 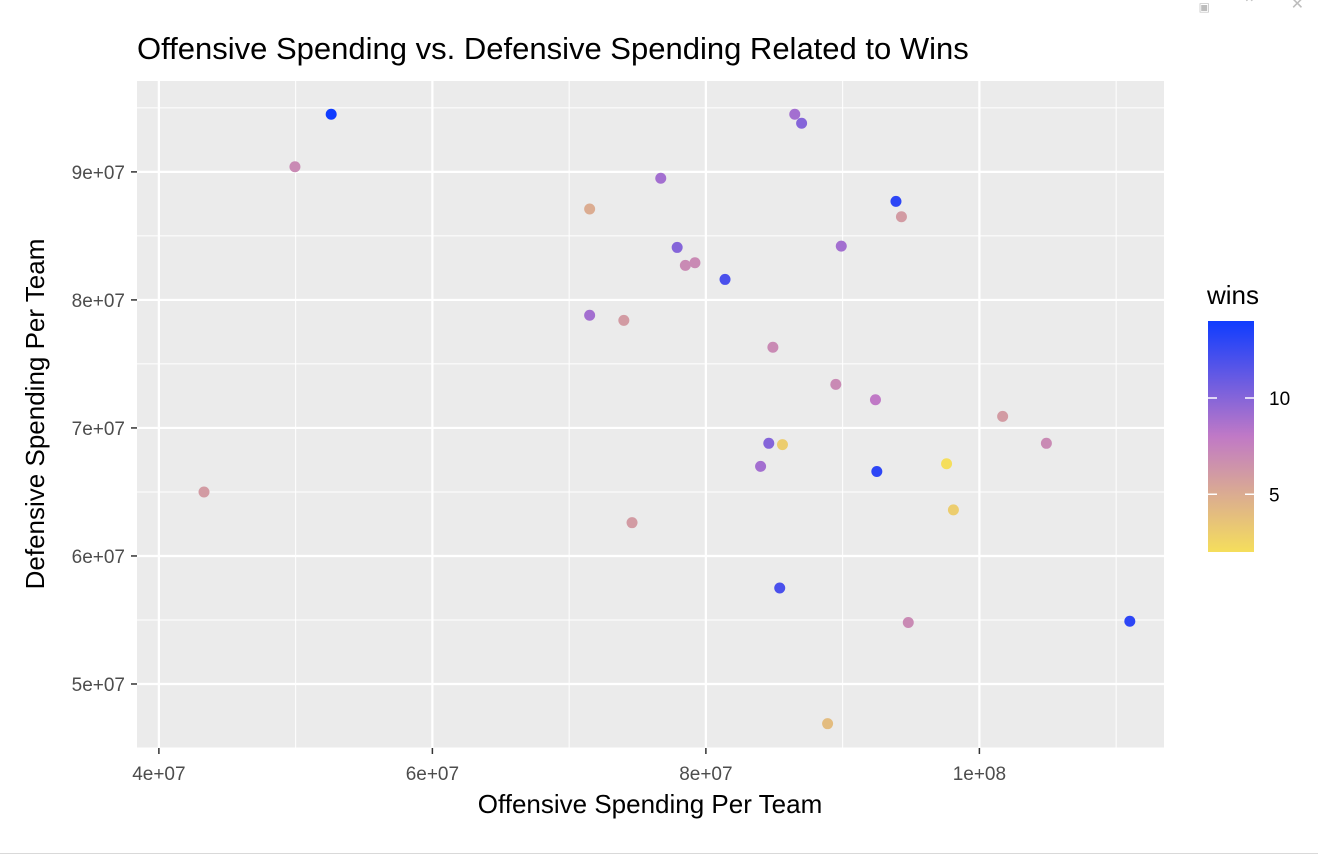 I want to click on legend-colorbar, so click(x=1231, y=436).